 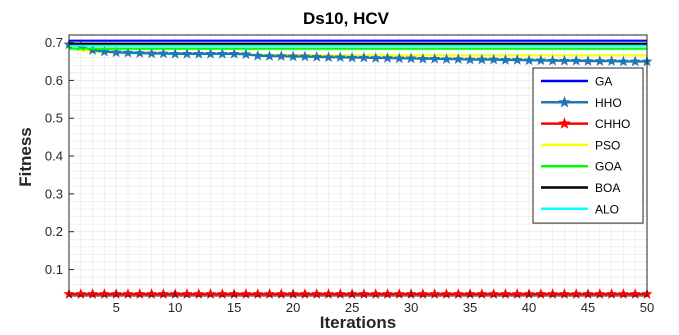 I want to click on x-tick-label: 45, so click(x=588, y=307).